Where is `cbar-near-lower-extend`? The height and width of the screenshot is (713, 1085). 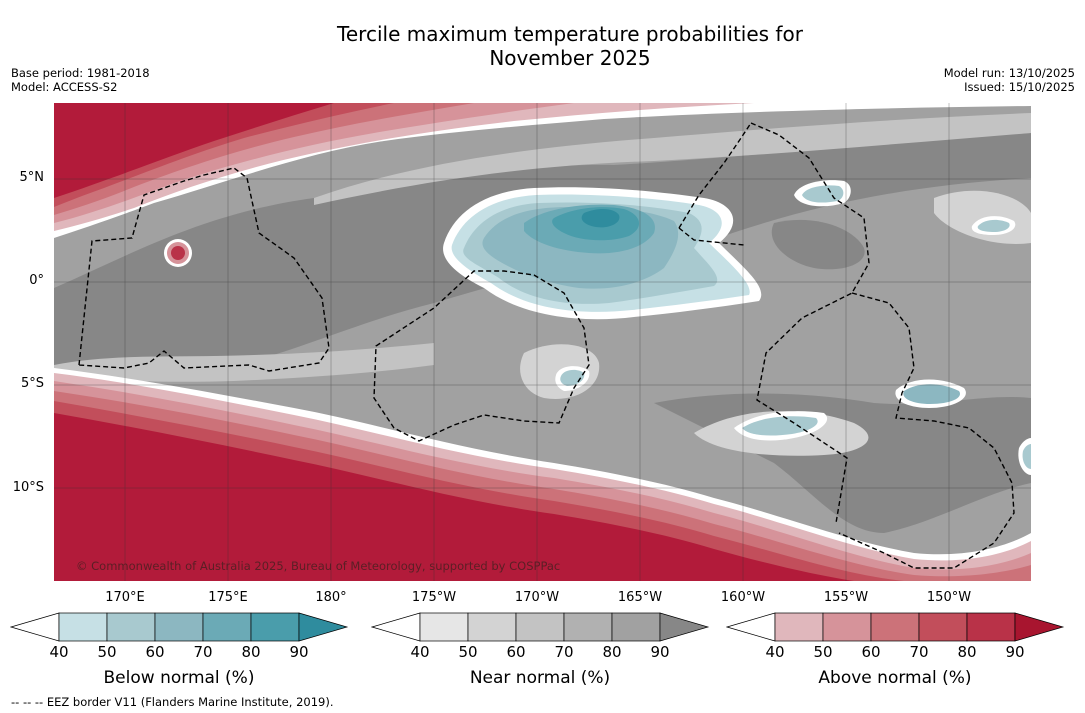
cbar-near-lower-extend is located at coordinates (396, 627).